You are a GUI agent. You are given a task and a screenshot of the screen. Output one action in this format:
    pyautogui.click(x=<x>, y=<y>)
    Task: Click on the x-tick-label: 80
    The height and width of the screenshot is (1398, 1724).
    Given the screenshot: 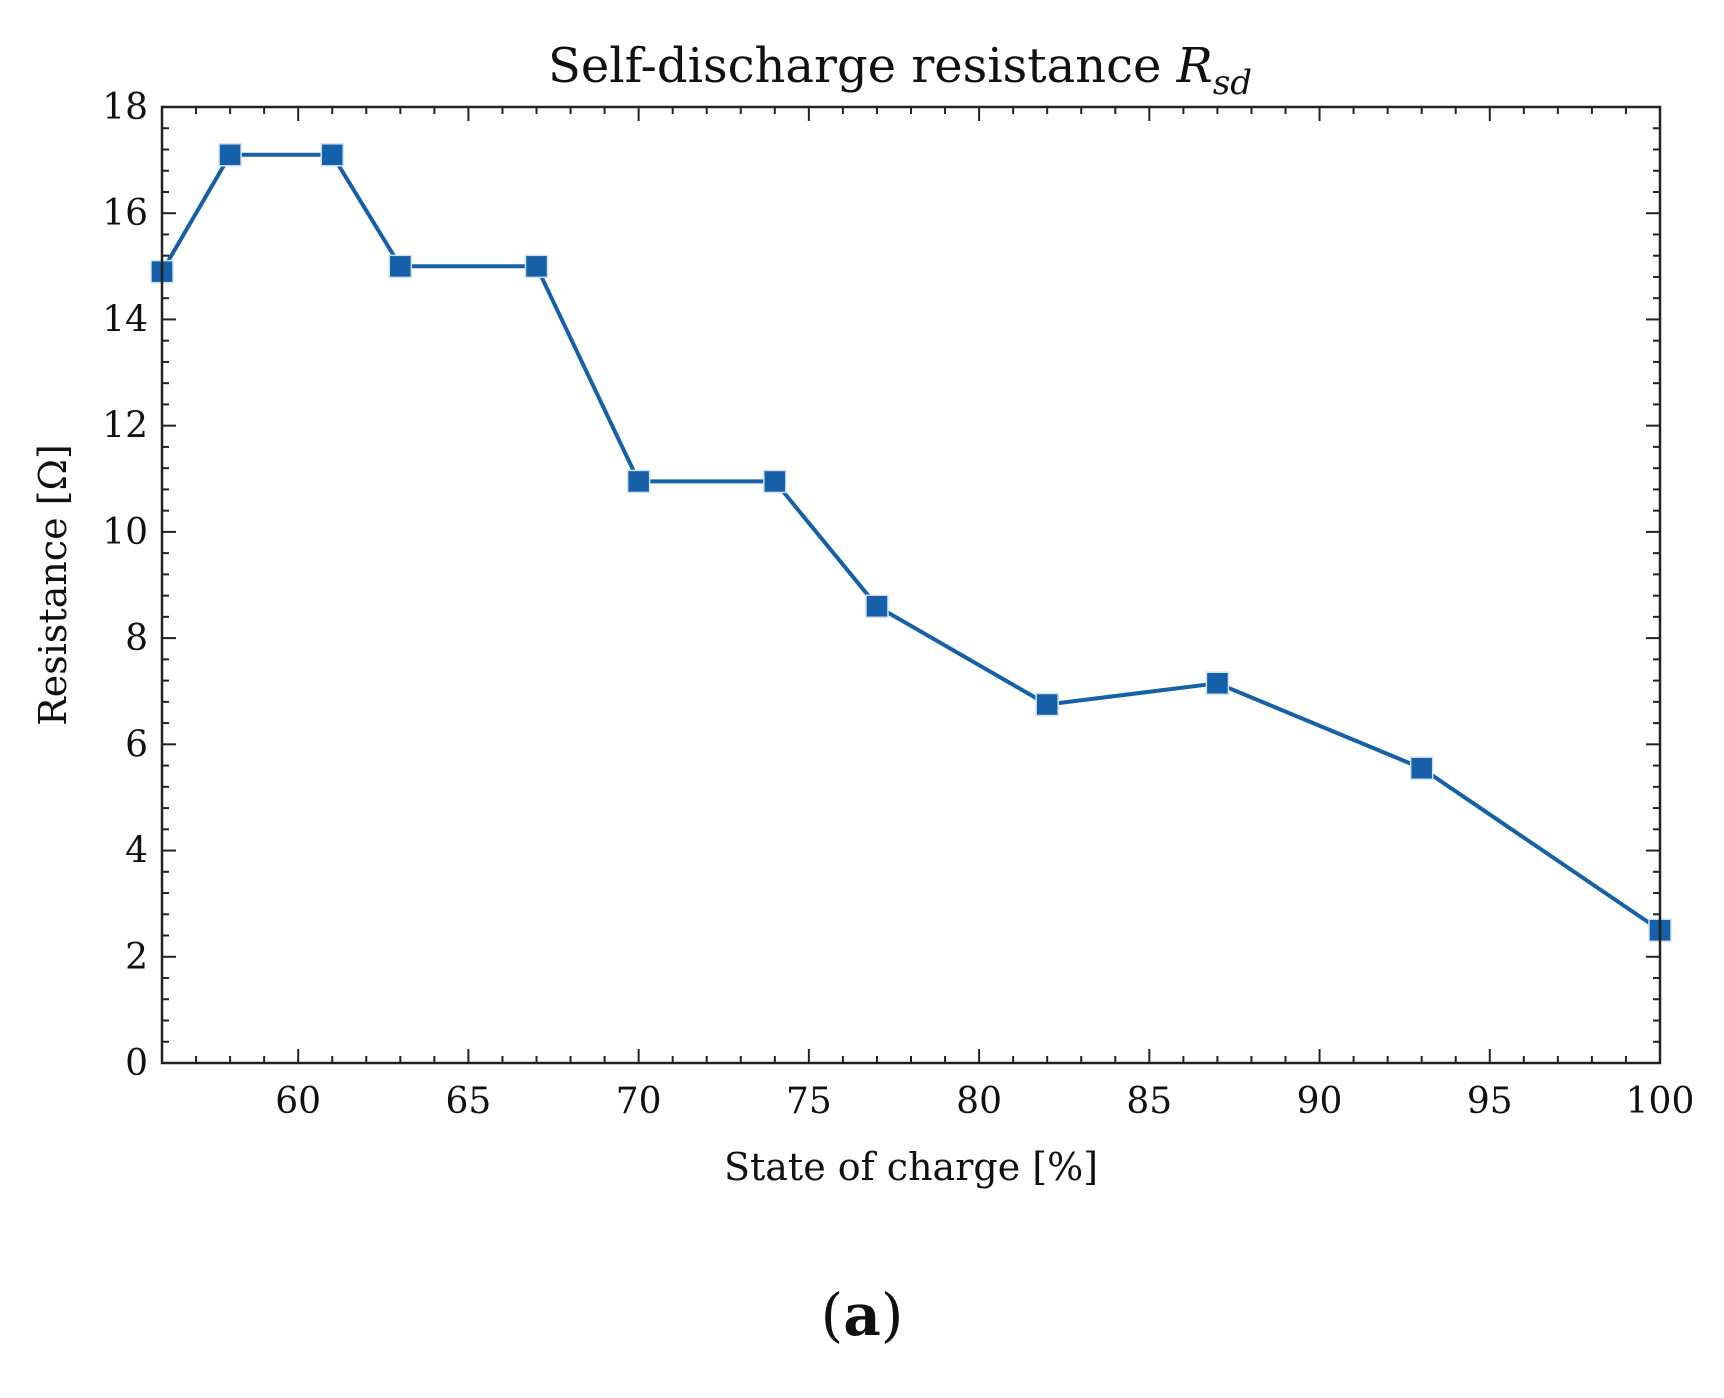 What is the action you would take?
    pyautogui.click(x=979, y=1101)
    